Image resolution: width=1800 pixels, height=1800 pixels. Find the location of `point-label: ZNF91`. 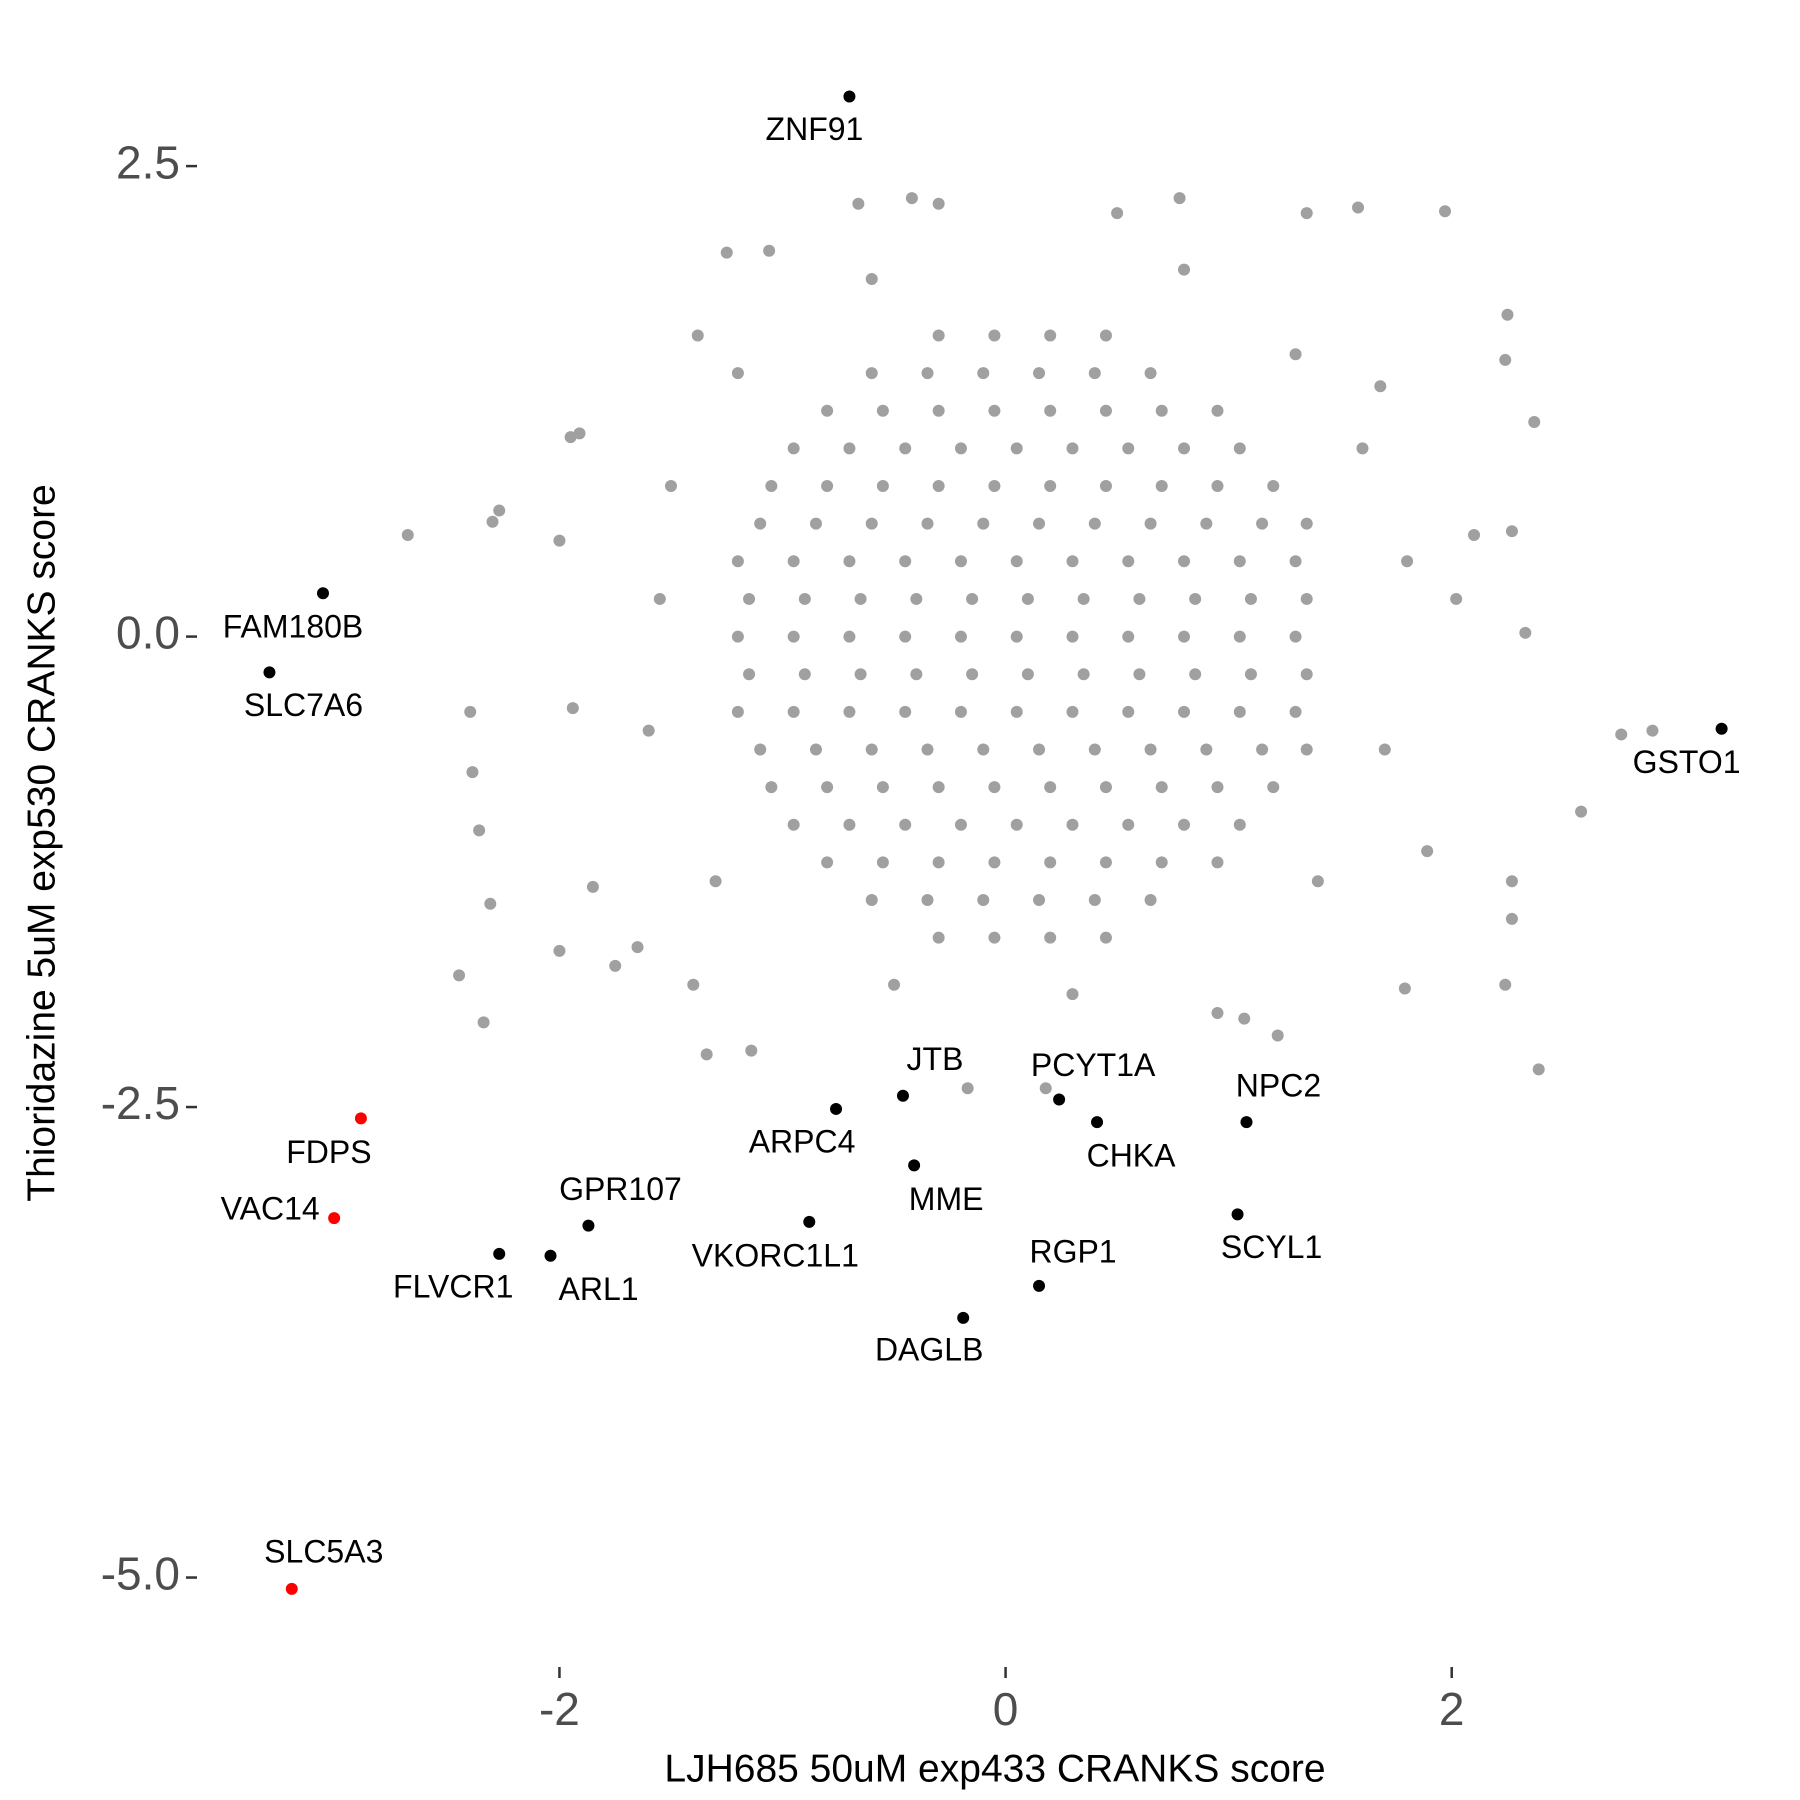

point-label: ZNF91 is located at coordinates (815, 129).